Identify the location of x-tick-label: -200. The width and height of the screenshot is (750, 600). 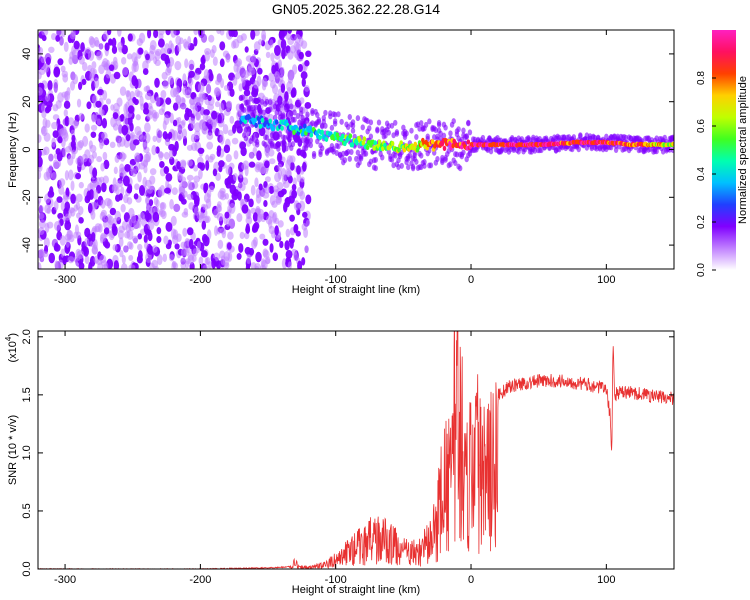
(200, 580).